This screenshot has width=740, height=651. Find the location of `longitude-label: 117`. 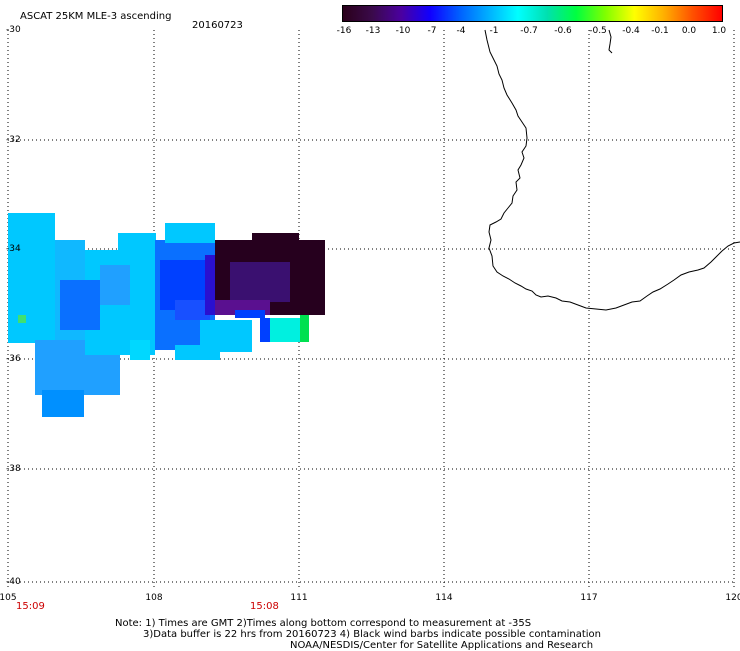

longitude-label: 117 is located at coordinates (589, 598).